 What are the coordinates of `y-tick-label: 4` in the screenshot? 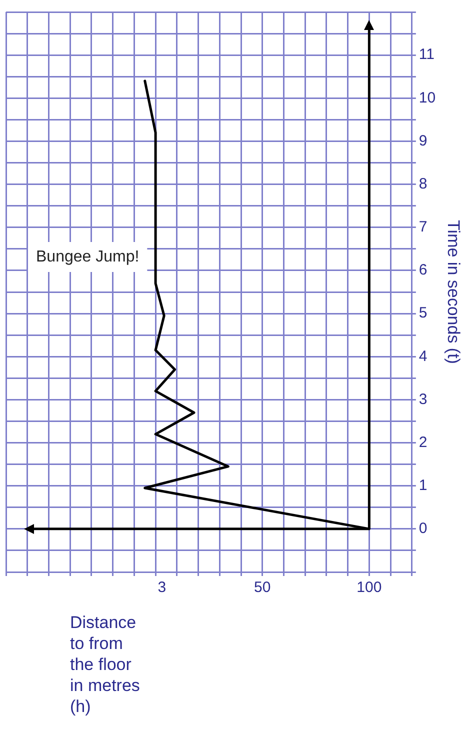 It's located at (423, 356).